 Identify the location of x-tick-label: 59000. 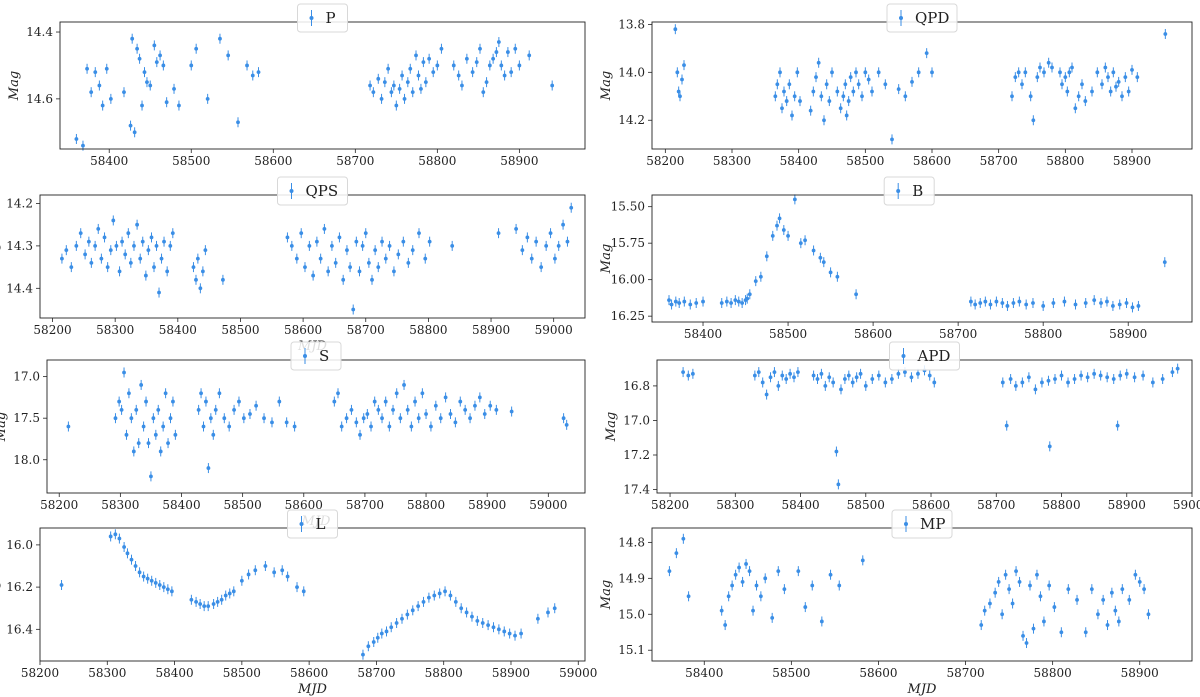
(1186, 505).